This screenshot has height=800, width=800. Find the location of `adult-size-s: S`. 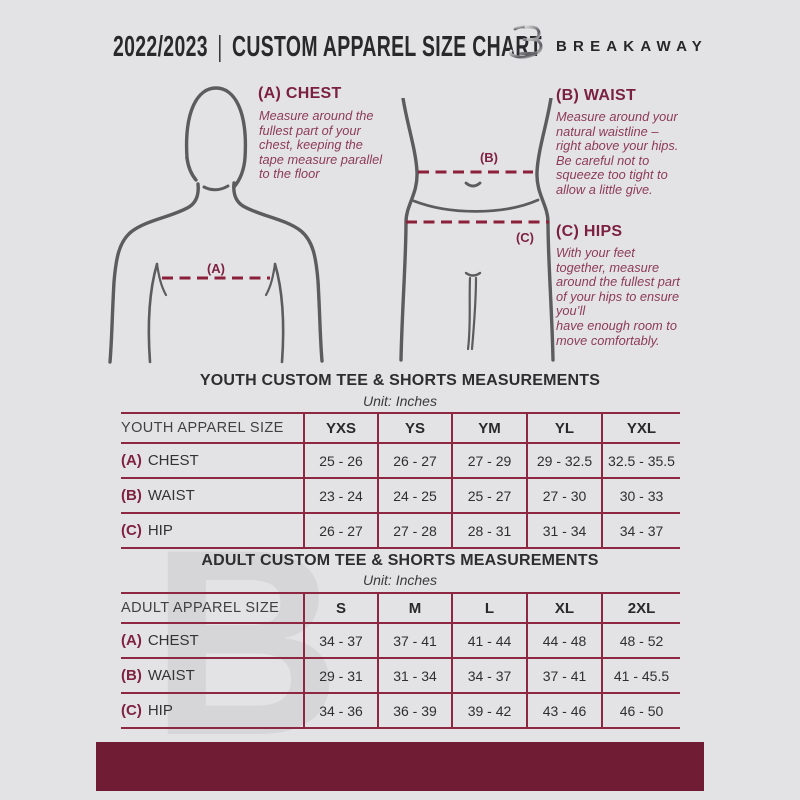

adult-size-s: S is located at coordinates (340, 608).